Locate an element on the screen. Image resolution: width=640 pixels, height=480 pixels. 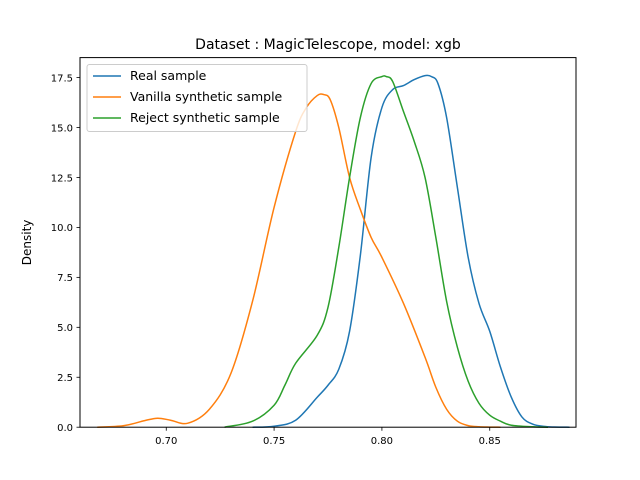
x-tick-label: 0.70 is located at coordinates (166, 441).